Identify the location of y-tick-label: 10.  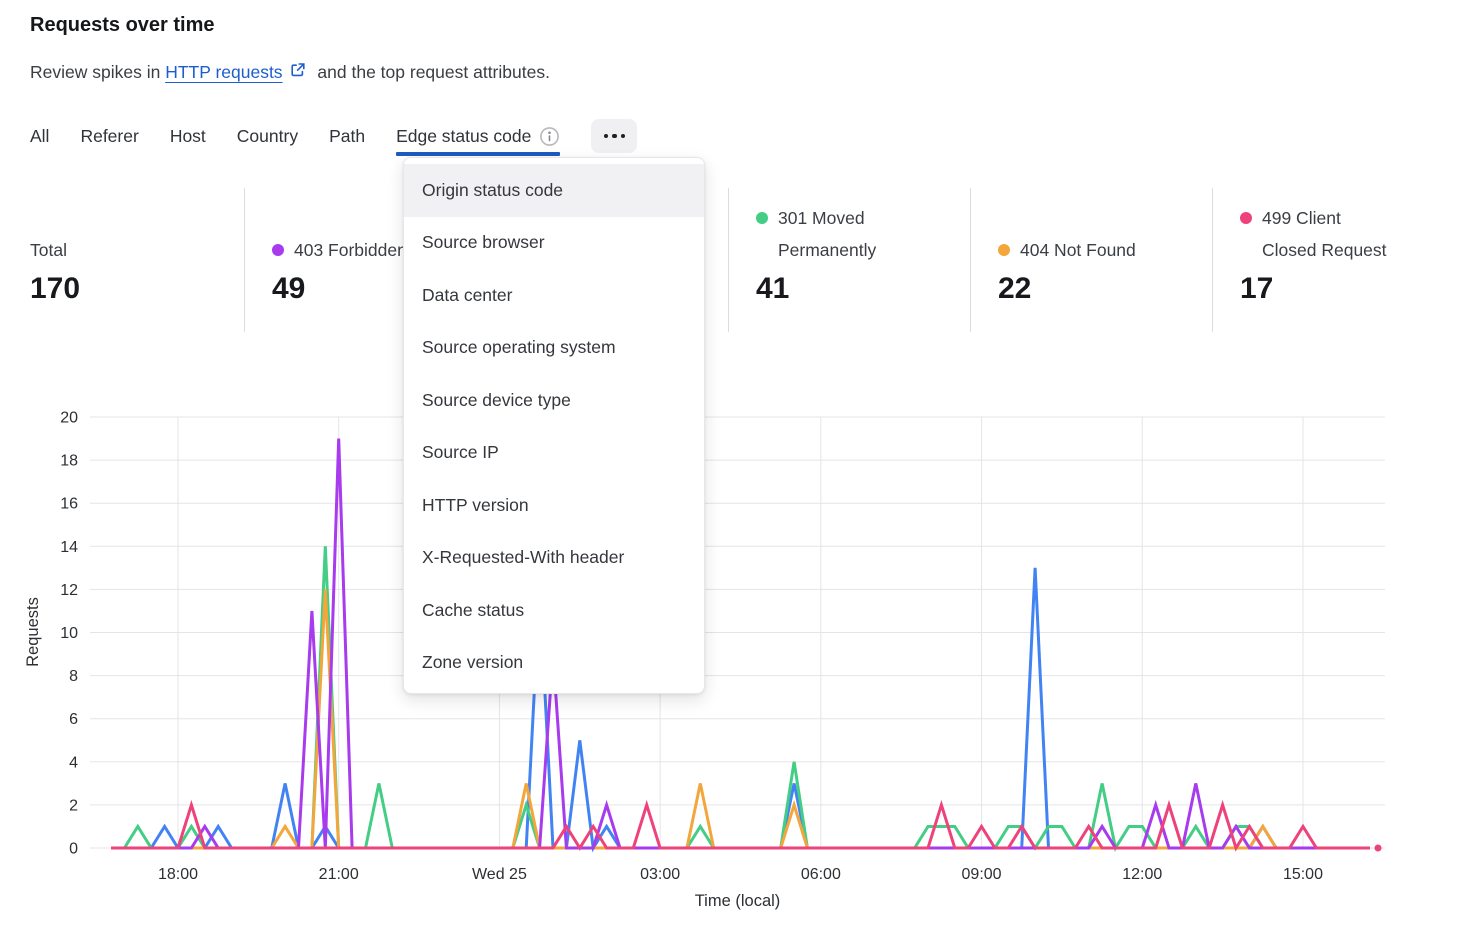
(69, 633).